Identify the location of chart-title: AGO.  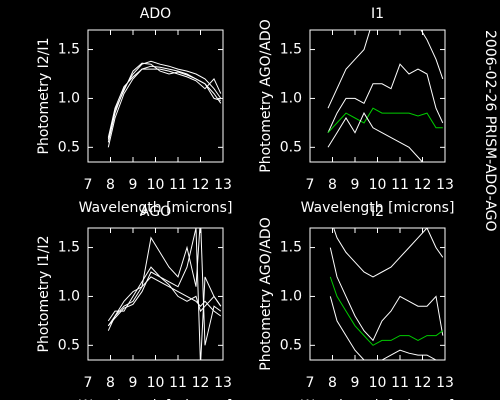
(155, 212).